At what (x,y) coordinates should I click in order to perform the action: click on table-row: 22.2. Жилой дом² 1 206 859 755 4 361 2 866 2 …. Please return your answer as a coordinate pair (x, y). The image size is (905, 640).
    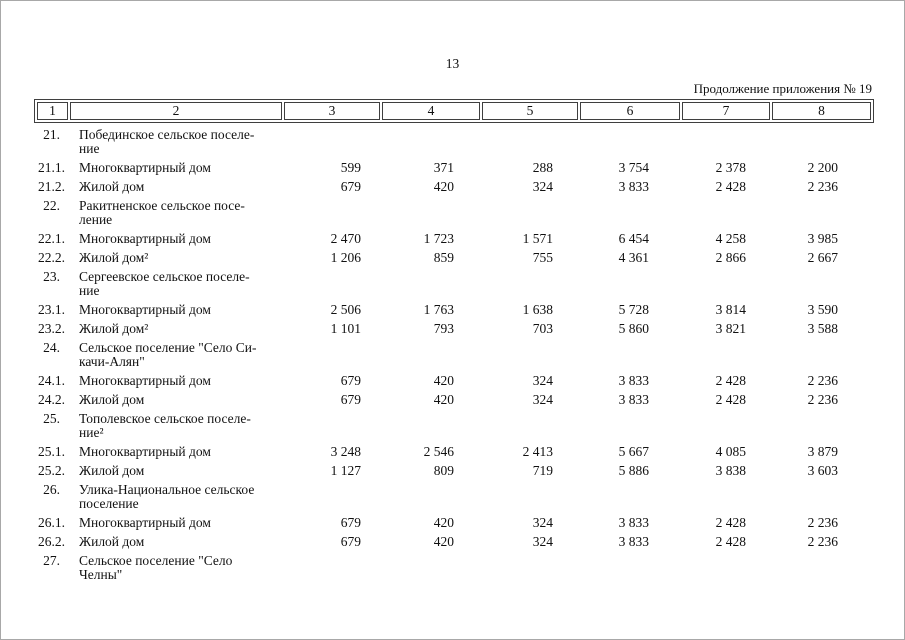
    Looking at the image, I should click on (454, 258).